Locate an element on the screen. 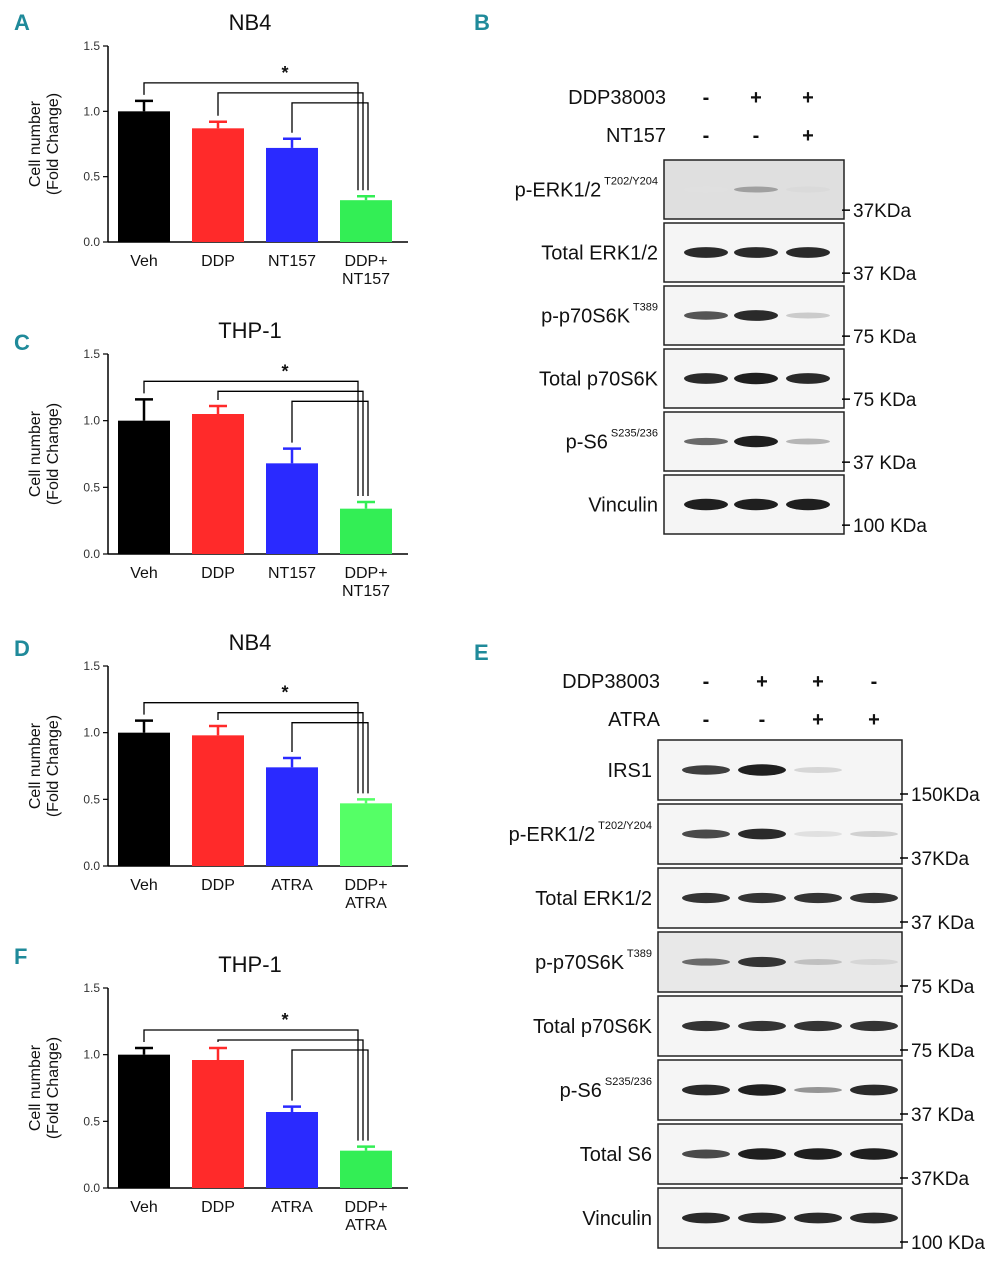  treatment-label: ATRA is located at coordinates (634, 720).